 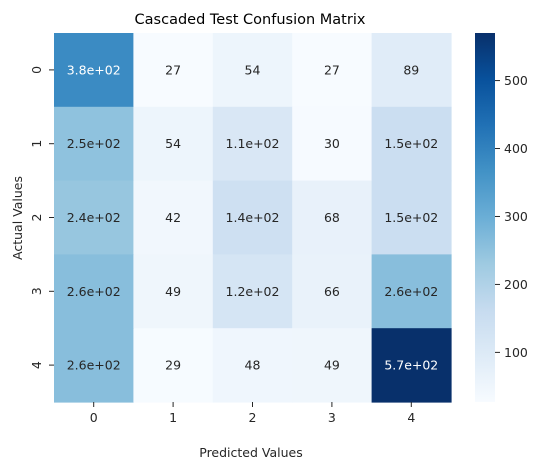 I want to click on cell-annotation-3-0: 2.6e+02, so click(x=94, y=291).